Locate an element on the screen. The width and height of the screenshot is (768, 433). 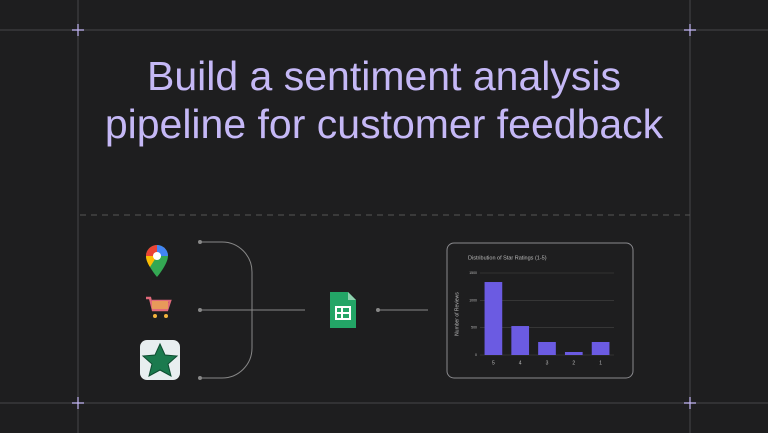
y-tick-label: 1000 is located at coordinates (473, 300).